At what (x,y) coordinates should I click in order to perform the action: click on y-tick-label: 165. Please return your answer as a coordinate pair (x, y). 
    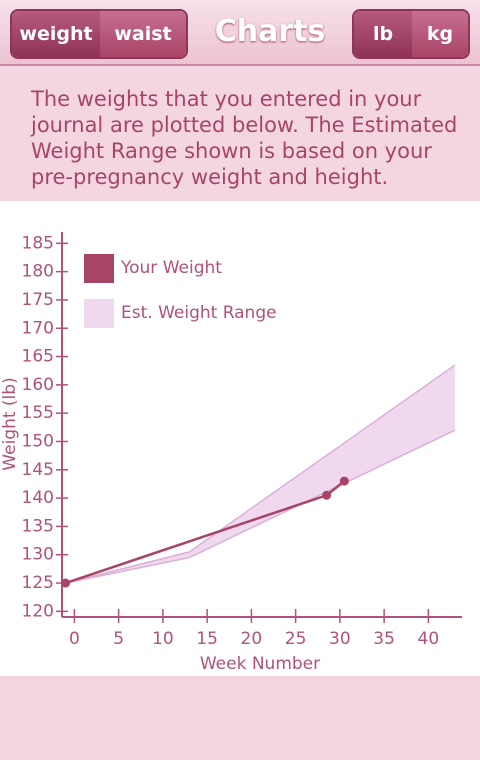
    Looking at the image, I should click on (38, 357).